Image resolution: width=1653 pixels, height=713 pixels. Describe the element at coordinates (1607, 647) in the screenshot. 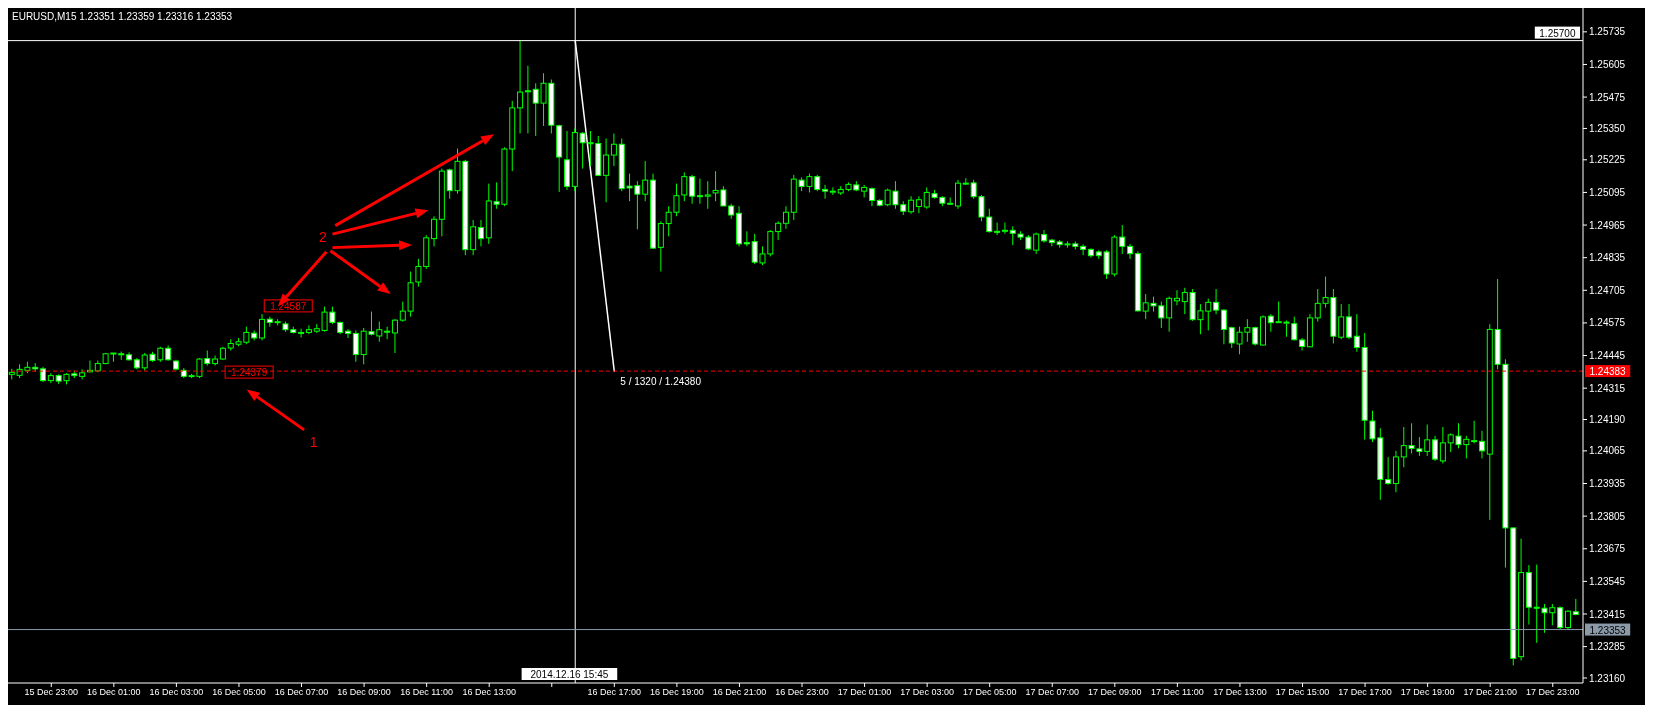

I see `y-tick-label: 1.23285` at that location.